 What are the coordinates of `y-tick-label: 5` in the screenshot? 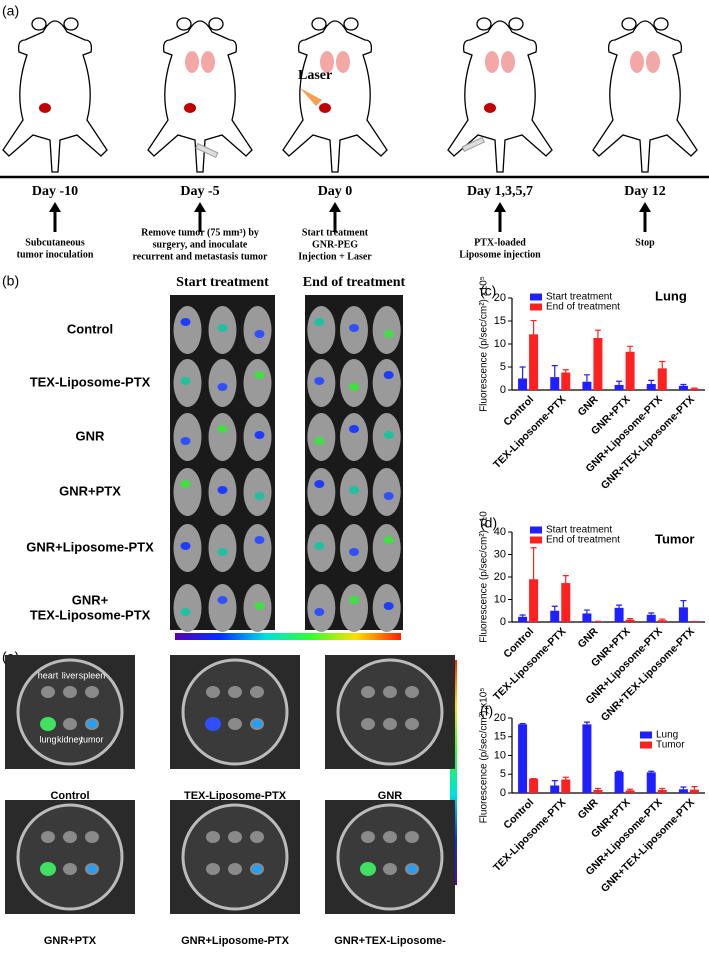 It's located at (503, 367).